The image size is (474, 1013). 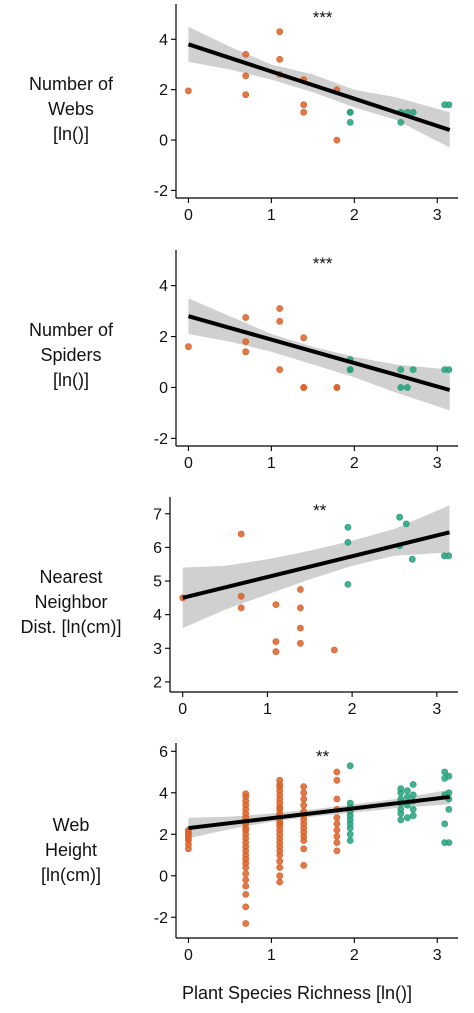 What do you see at coordinates (71, 84) in the screenshot?
I see `panel-1-ylabel-line-1: Number of` at bounding box center [71, 84].